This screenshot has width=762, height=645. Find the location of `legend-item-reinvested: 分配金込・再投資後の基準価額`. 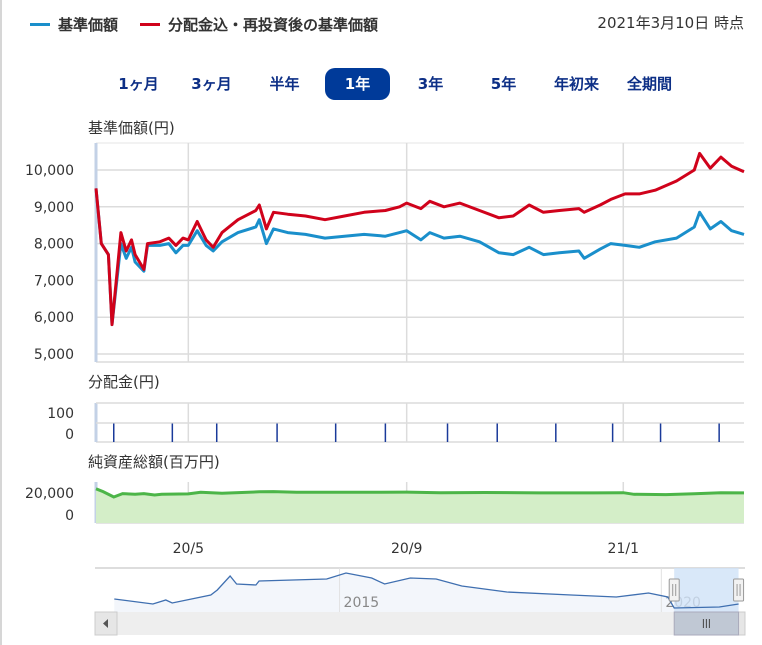

legend-item-reinvested: 分配金込・再投資後の基準価額 is located at coordinates (259, 24).